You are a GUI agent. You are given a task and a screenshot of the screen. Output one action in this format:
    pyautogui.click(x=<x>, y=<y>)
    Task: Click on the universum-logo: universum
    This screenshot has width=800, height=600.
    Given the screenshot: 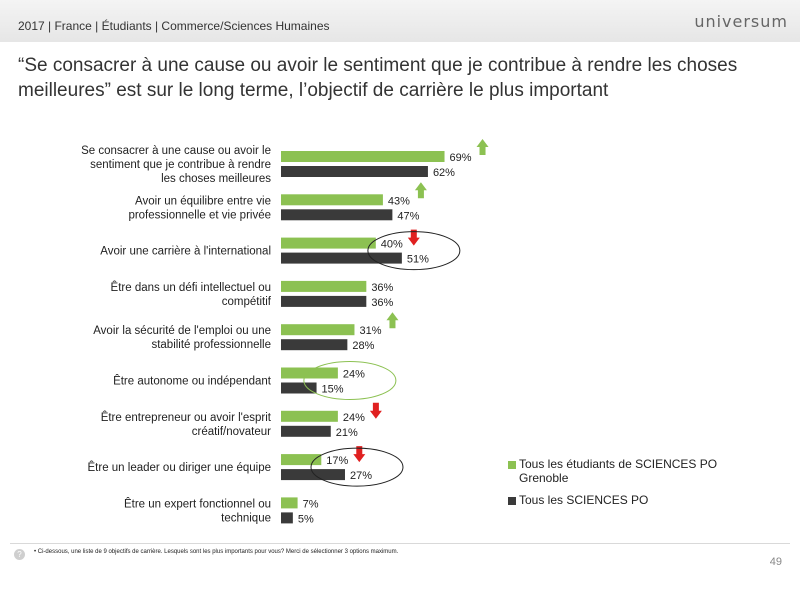 What is the action you would take?
    pyautogui.click(x=741, y=21)
    